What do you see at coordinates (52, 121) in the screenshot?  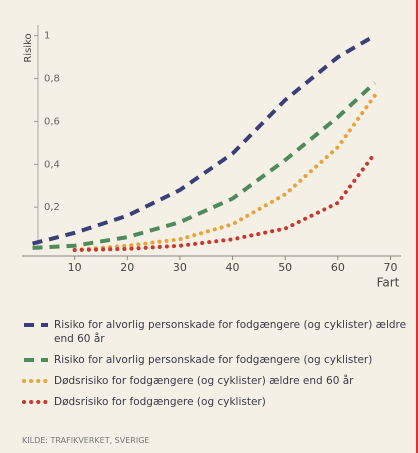 I see `y-tick-label: 0,6` at bounding box center [52, 121].